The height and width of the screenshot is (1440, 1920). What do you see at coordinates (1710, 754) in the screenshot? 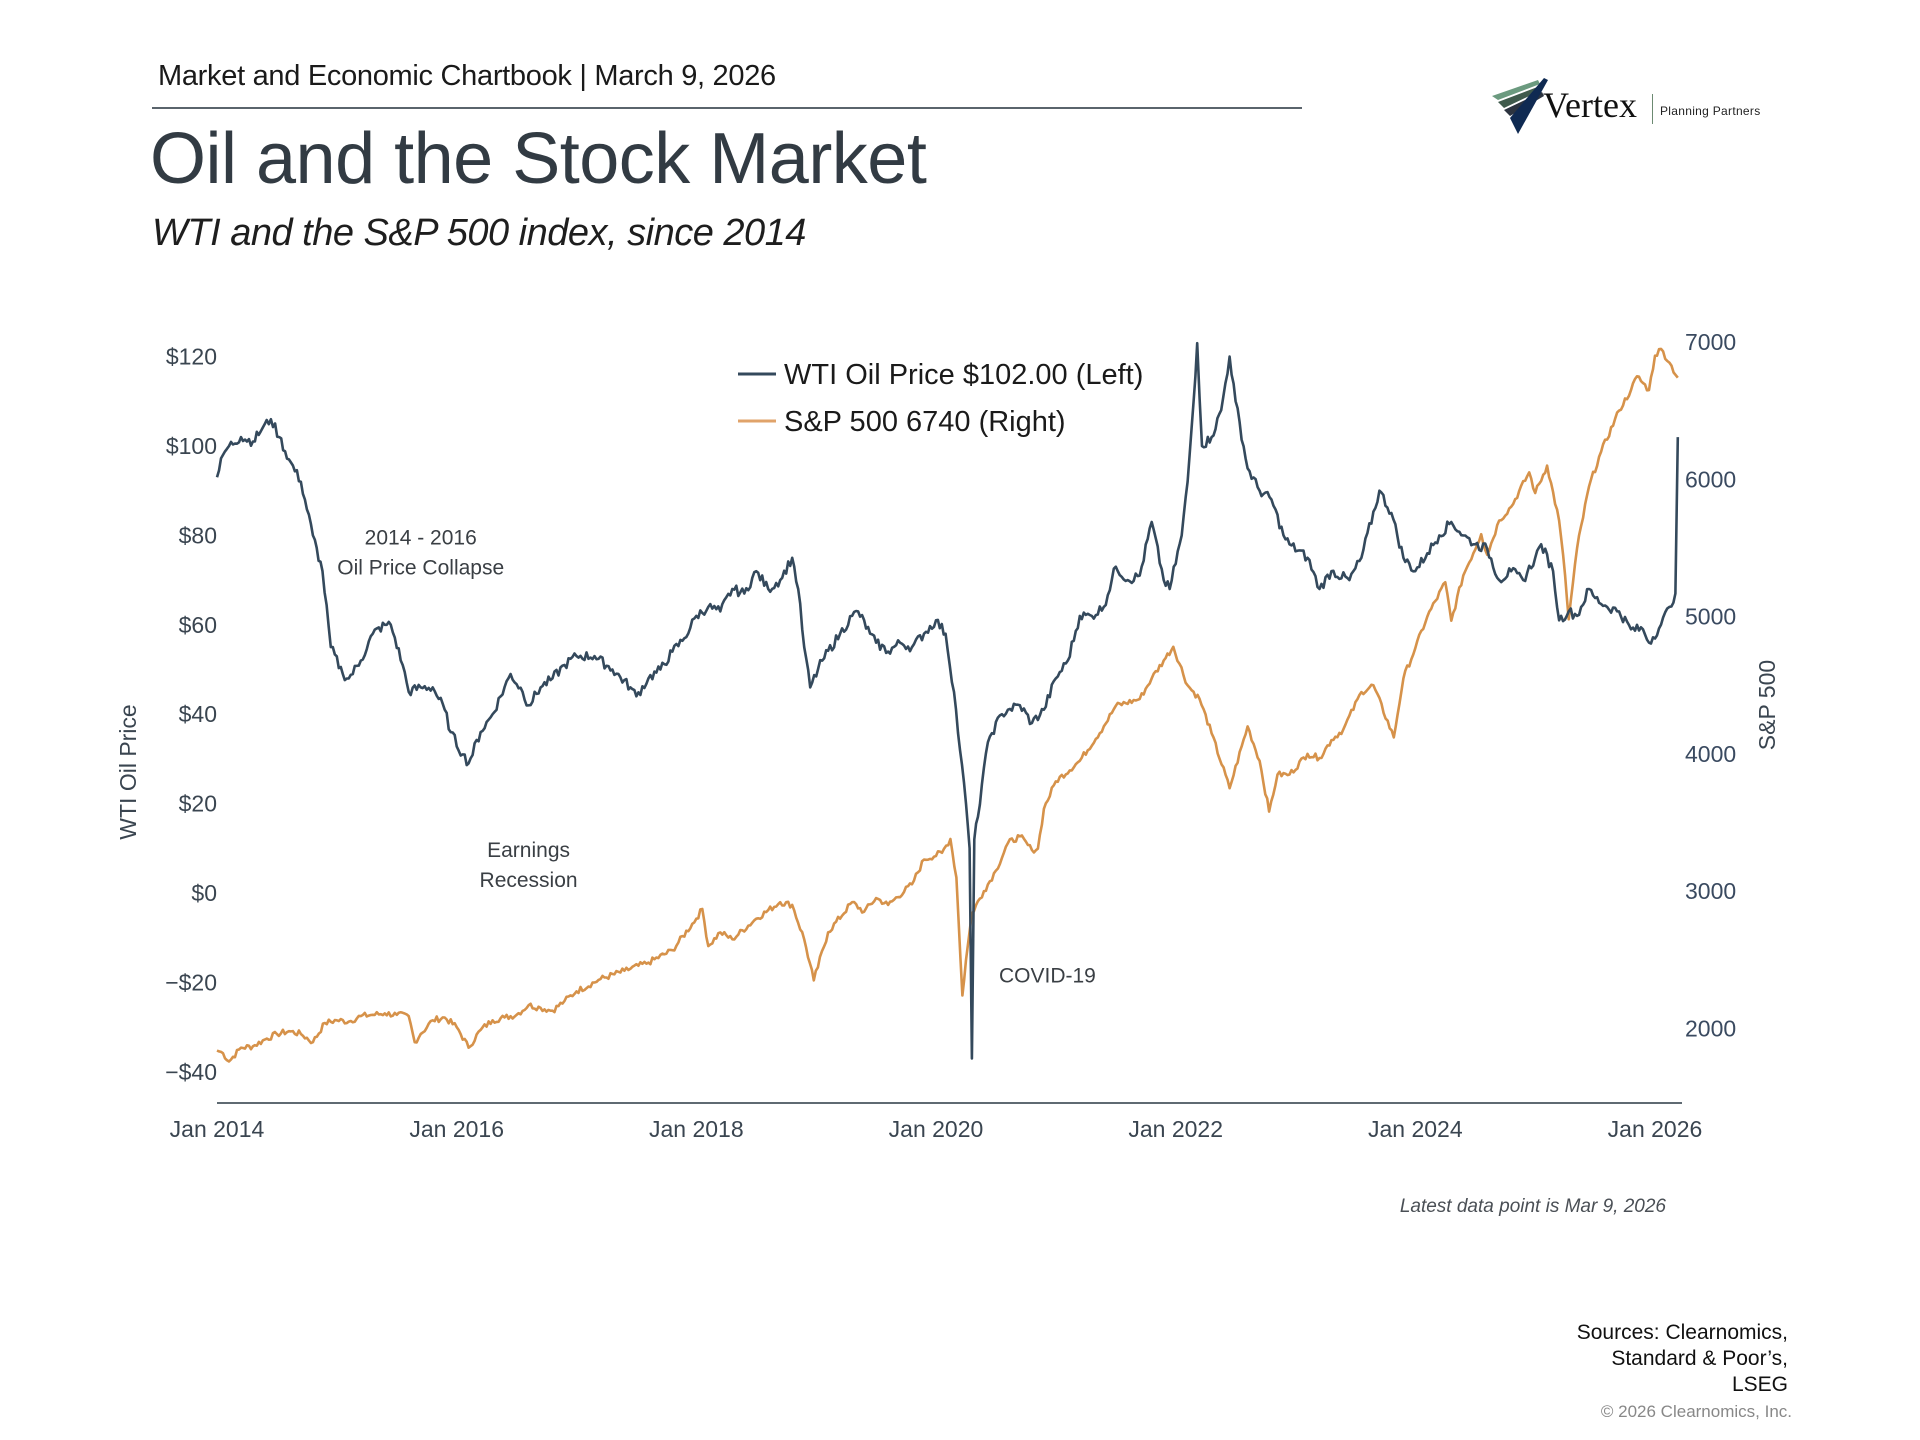
I see `y-right-tick-label: 4000` at bounding box center [1710, 754].